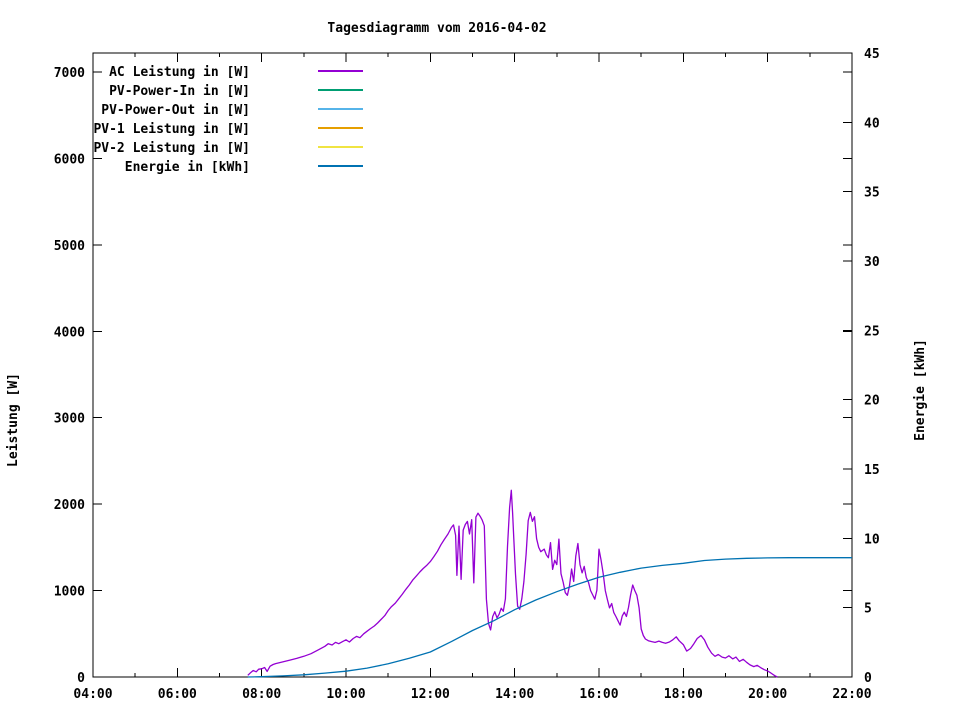  I want to click on svg-text: 20, so click(872, 401).